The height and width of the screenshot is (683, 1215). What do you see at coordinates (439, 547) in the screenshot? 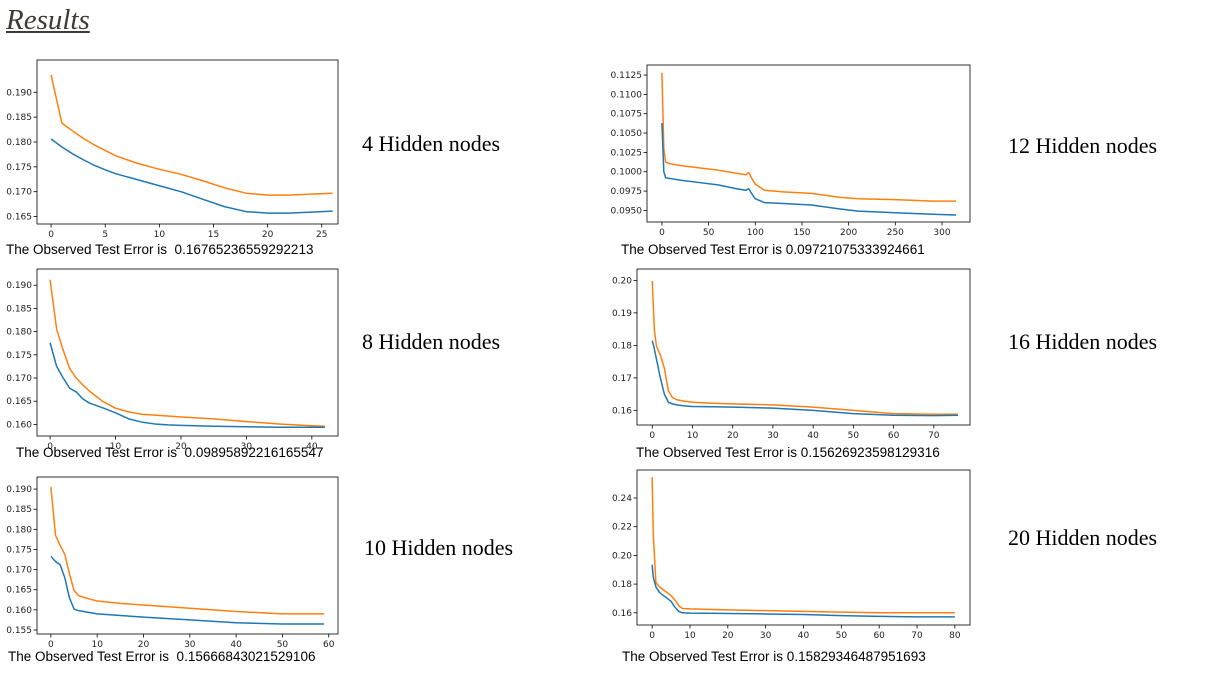
I see `node-label-10: 10 Hidden nodes` at bounding box center [439, 547].